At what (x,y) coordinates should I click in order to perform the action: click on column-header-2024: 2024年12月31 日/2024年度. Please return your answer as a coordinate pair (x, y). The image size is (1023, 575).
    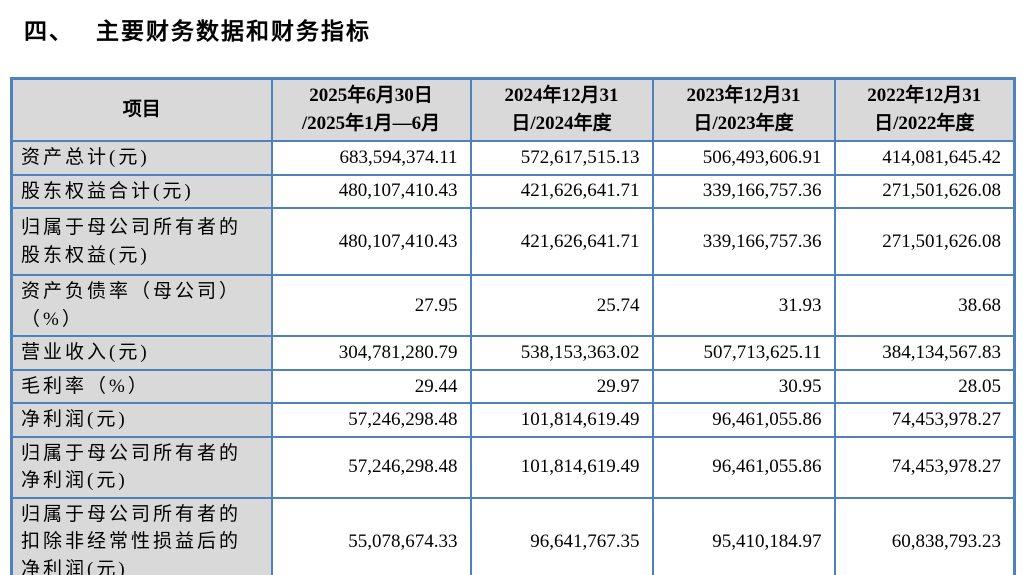
    Looking at the image, I should click on (561, 109).